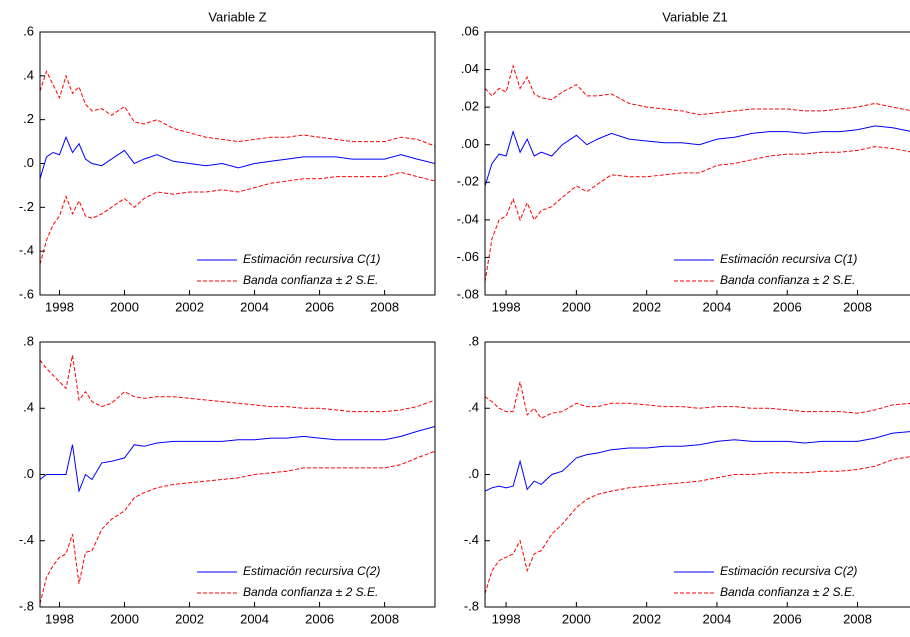 The image size is (910, 637). Describe the element at coordinates (237, 16) in the screenshot. I see `chart-title: Variable Z` at that location.